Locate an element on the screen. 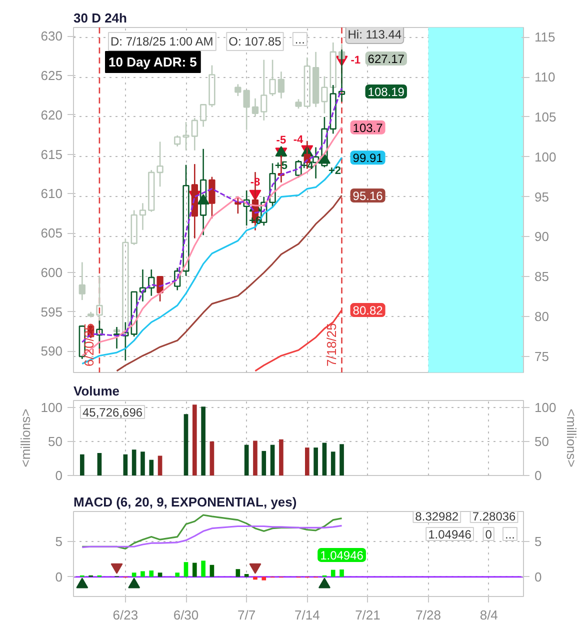  annotation: -5 is located at coordinates (281, 140).